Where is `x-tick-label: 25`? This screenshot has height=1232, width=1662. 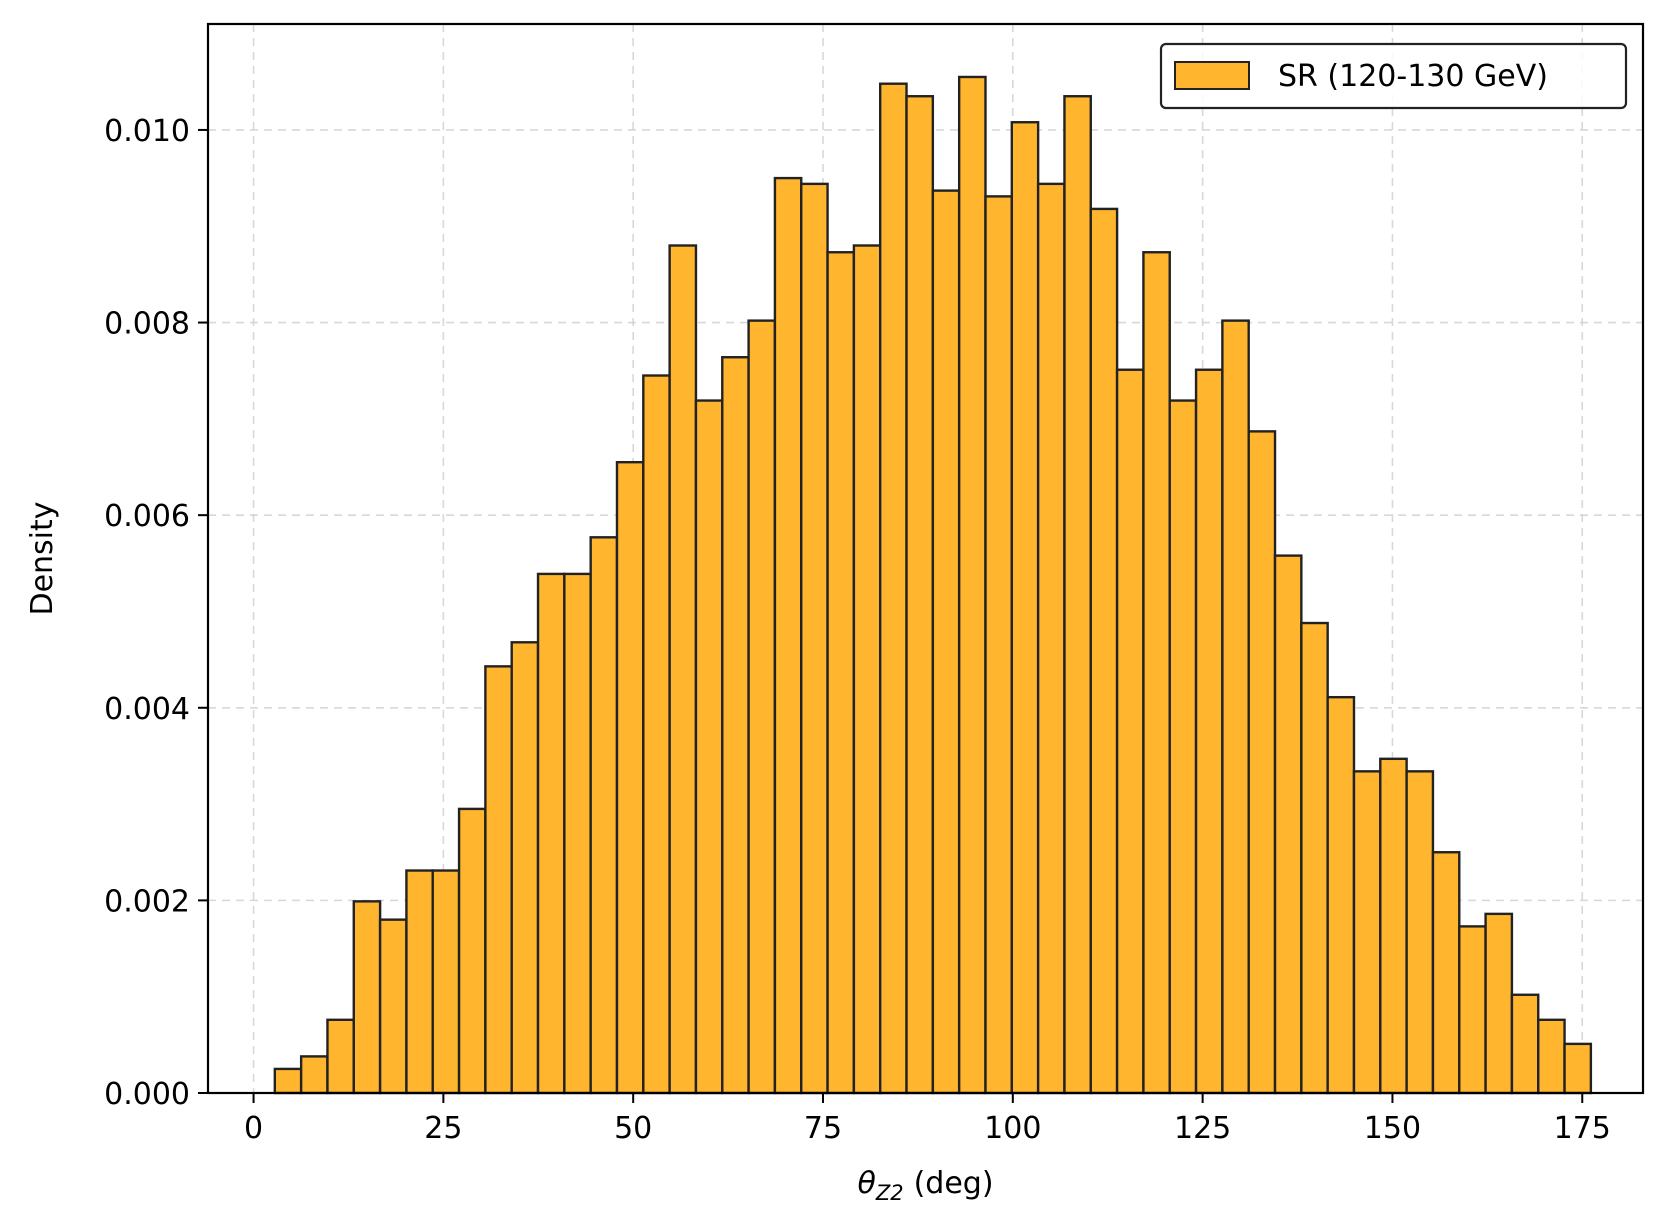 x-tick-label: 25 is located at coordinates (443, 1128).